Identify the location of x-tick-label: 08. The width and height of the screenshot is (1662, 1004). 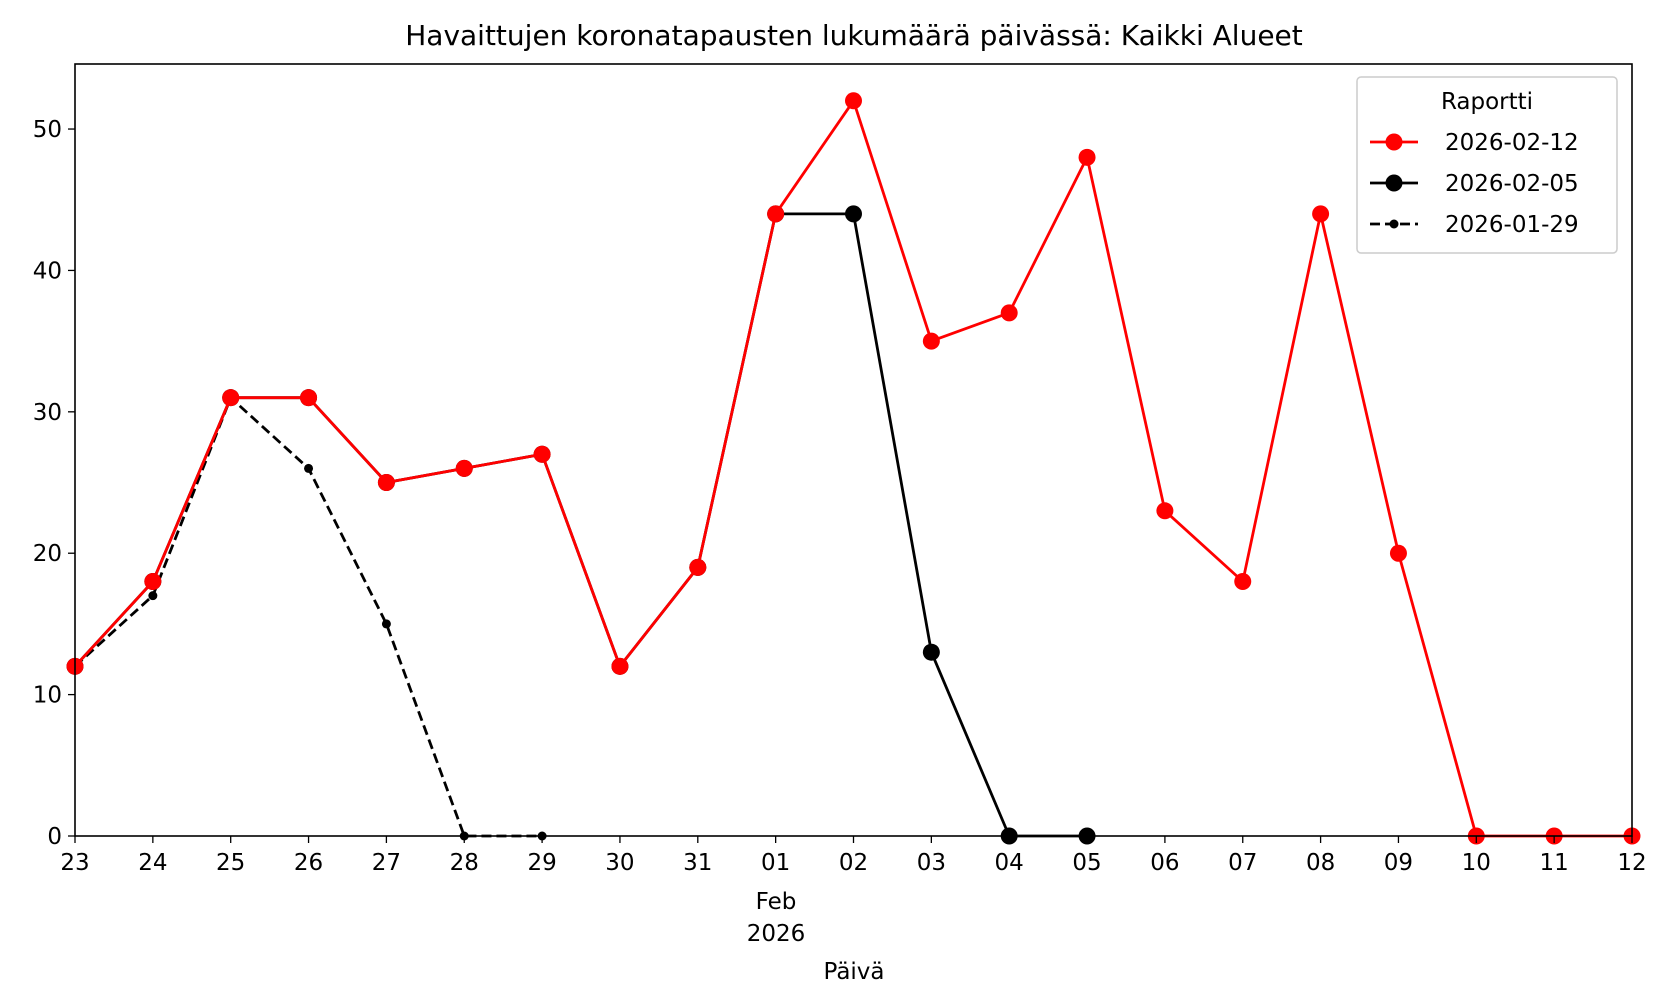
(1320, 863).